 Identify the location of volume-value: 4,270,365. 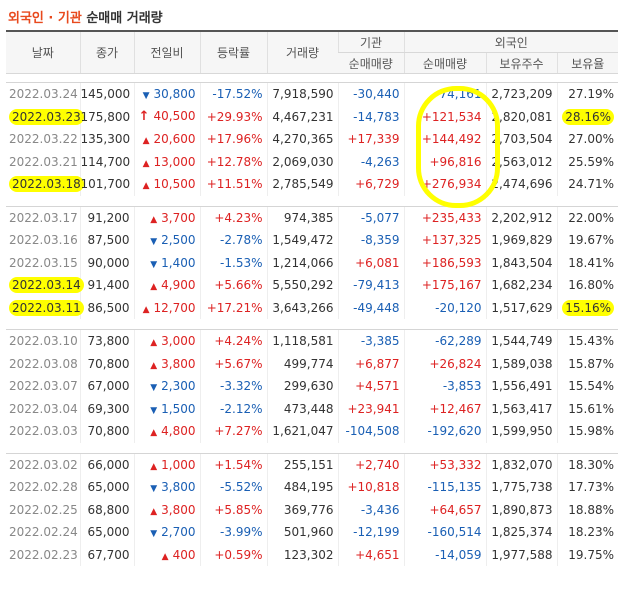
(303, 139).